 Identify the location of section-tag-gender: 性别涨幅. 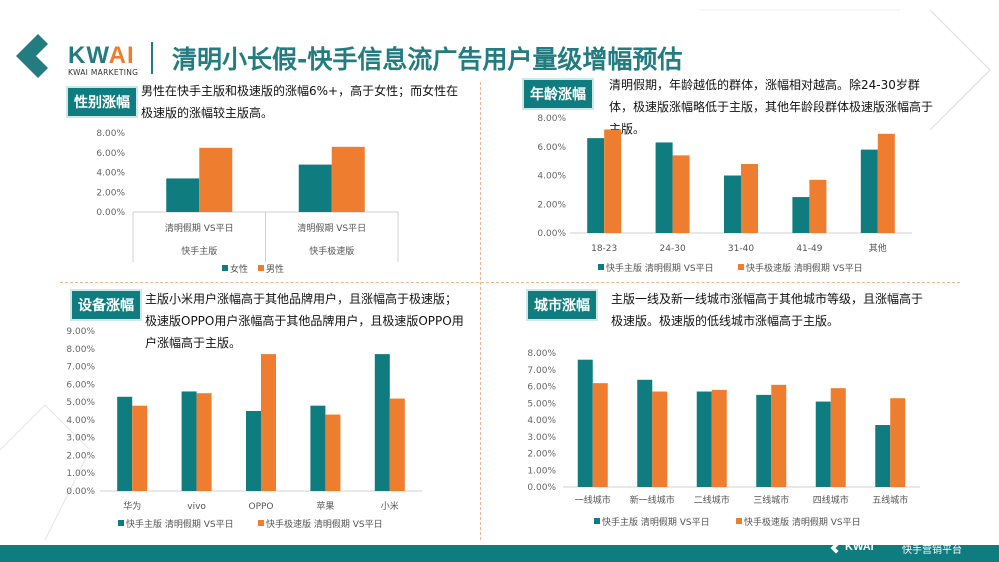
(102, 102).